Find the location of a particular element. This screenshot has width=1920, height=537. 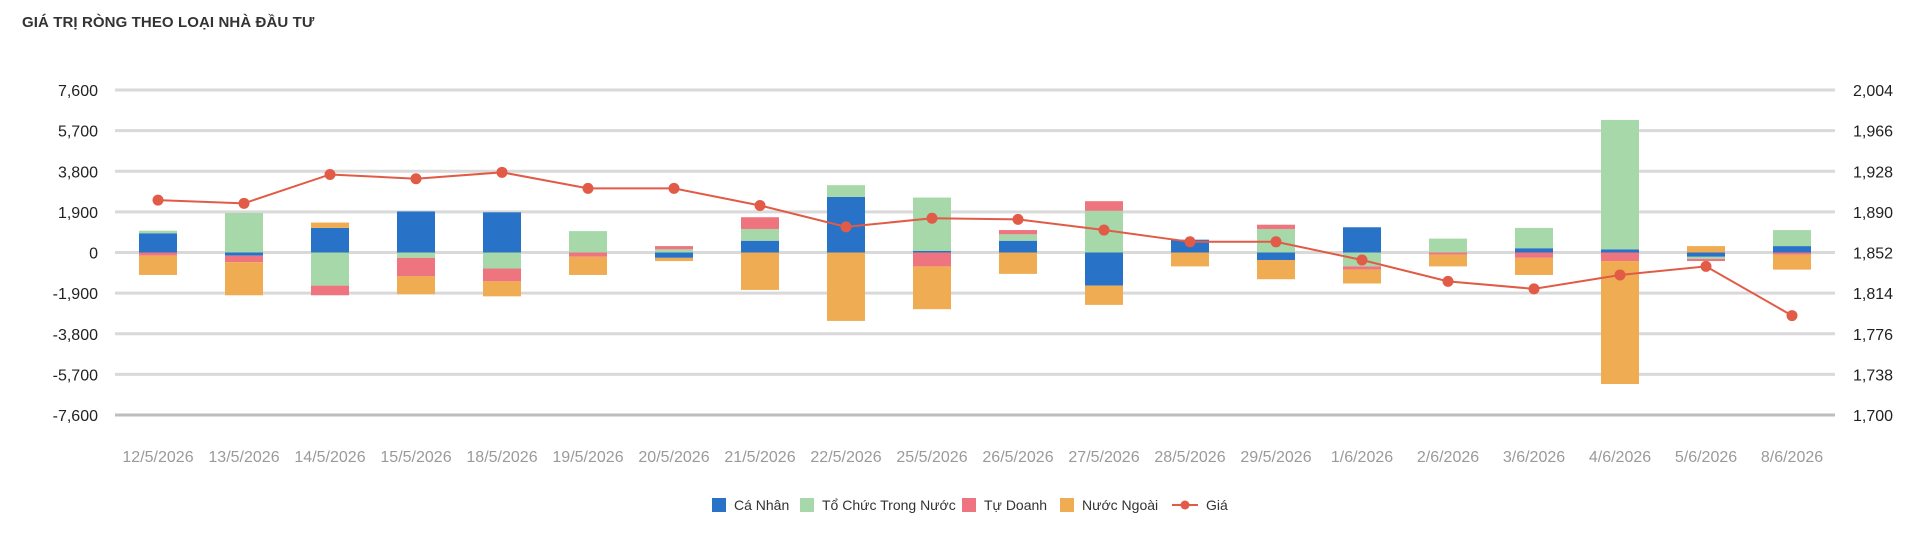

legend-label: Giá is located at coordinates (1217, 505).